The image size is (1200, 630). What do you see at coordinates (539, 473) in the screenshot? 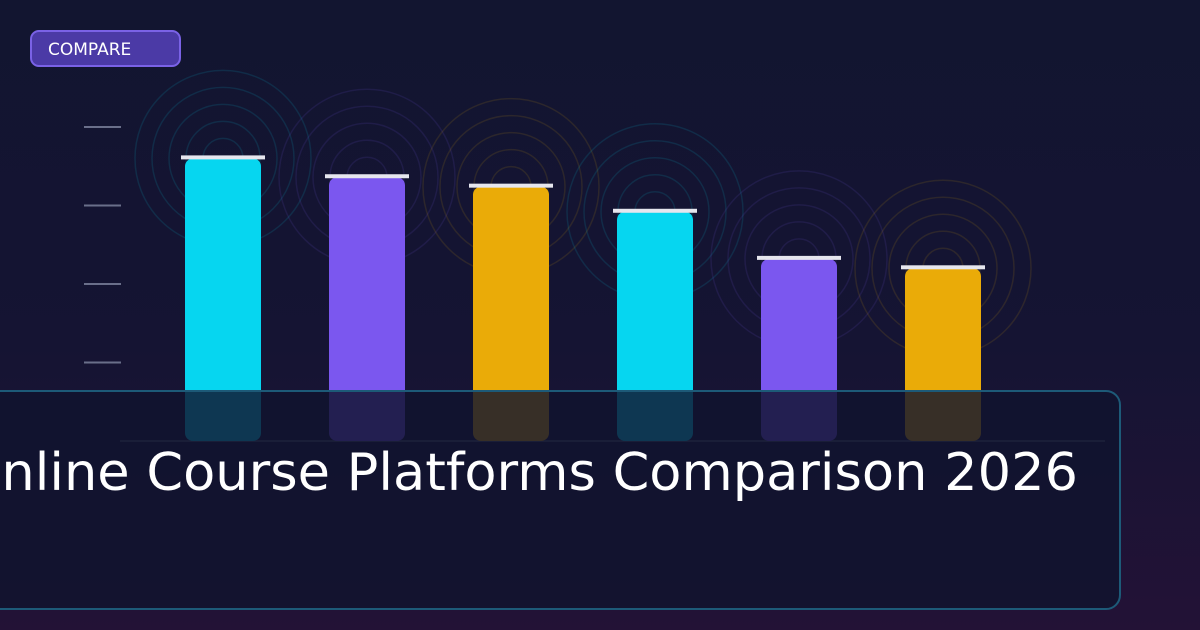
I see `title: Online Course Platforms Comparison 2026` at bounding box center [539, 473].